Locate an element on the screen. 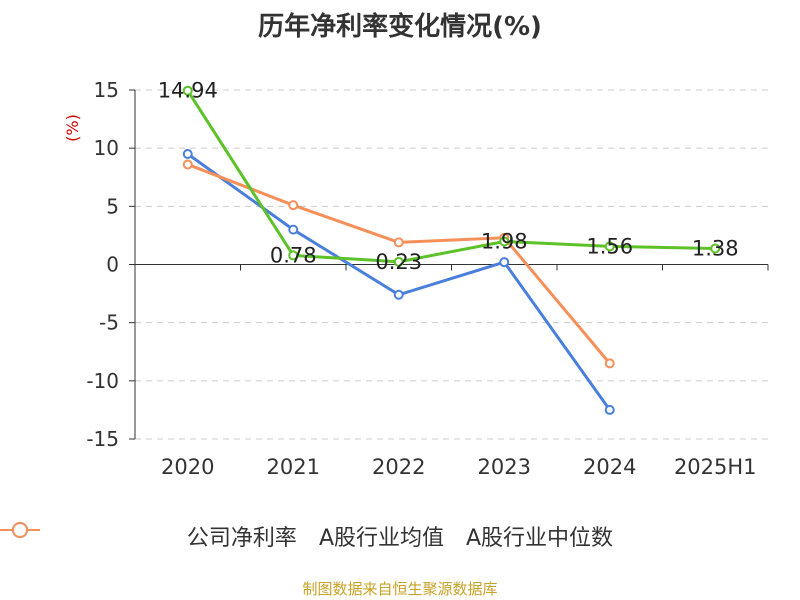  data-label: 1.38 is located at coordinates (715, 248).